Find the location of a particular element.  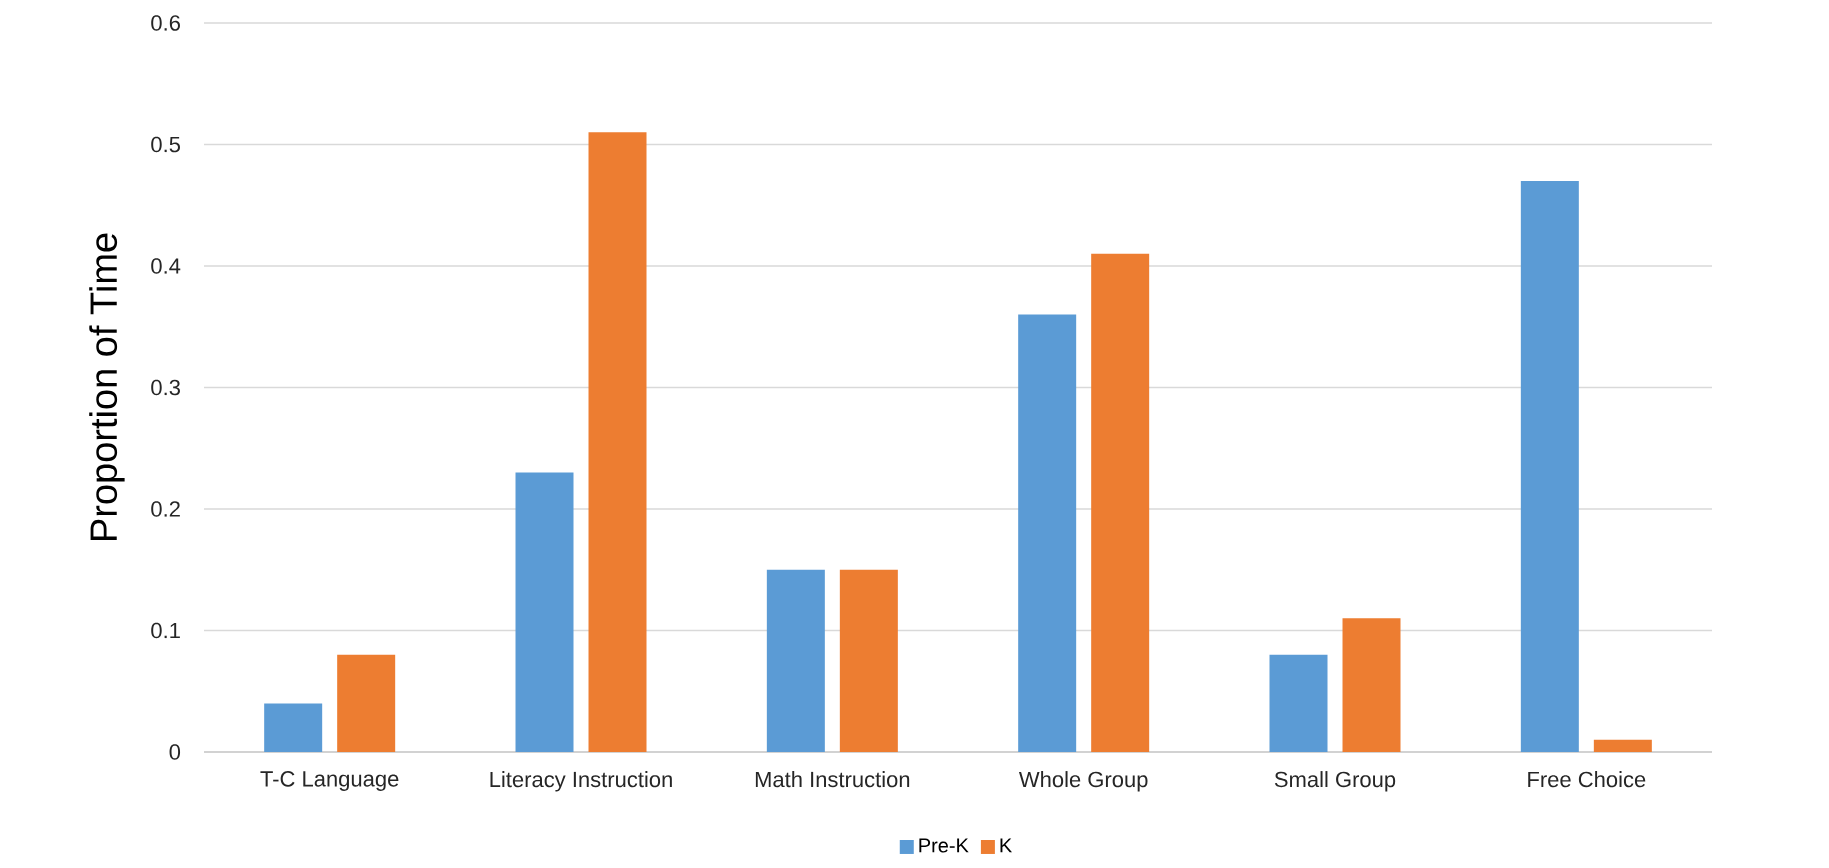

x-tick-label: Math Instruction is located at coordinates (832, 779).